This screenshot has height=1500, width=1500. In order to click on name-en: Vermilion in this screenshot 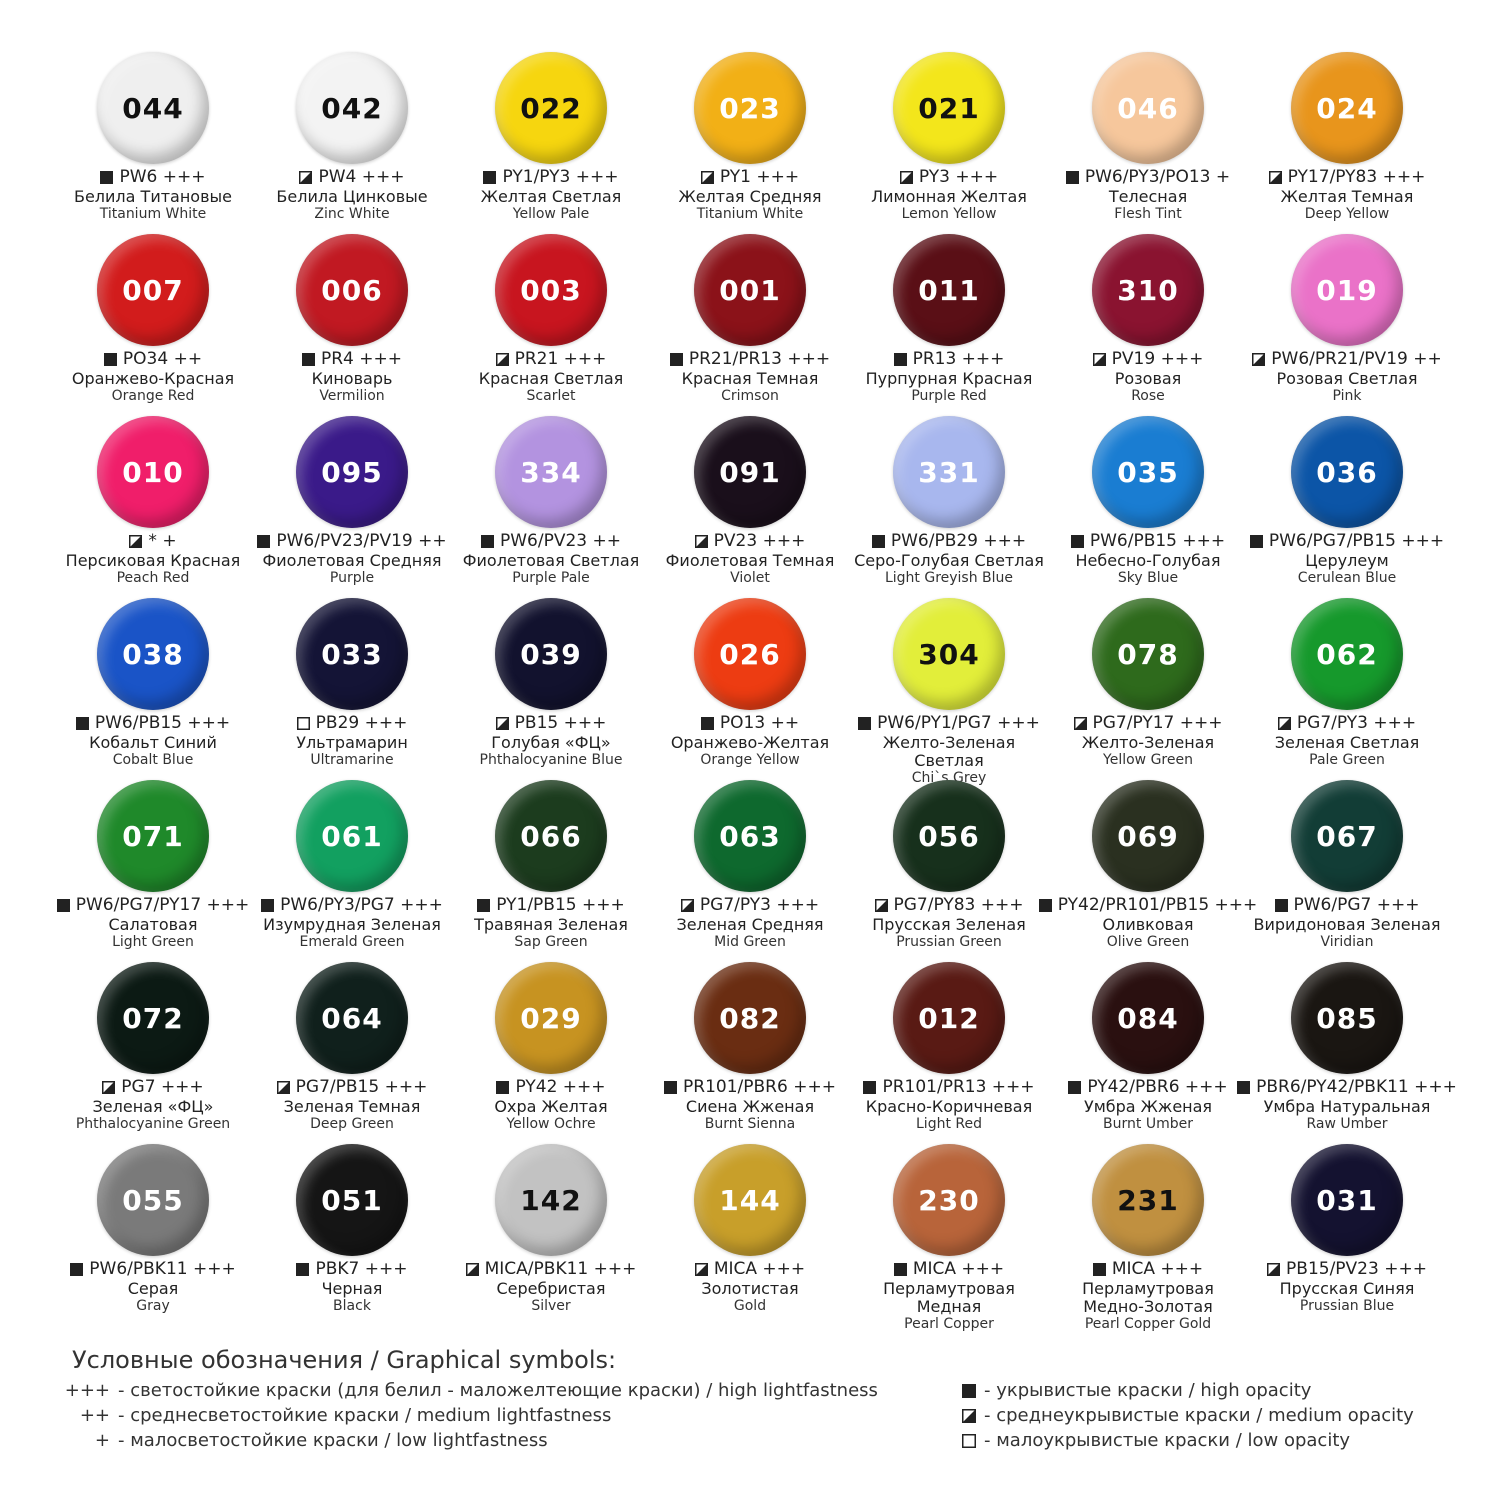, I will do `click(352, 395)`.